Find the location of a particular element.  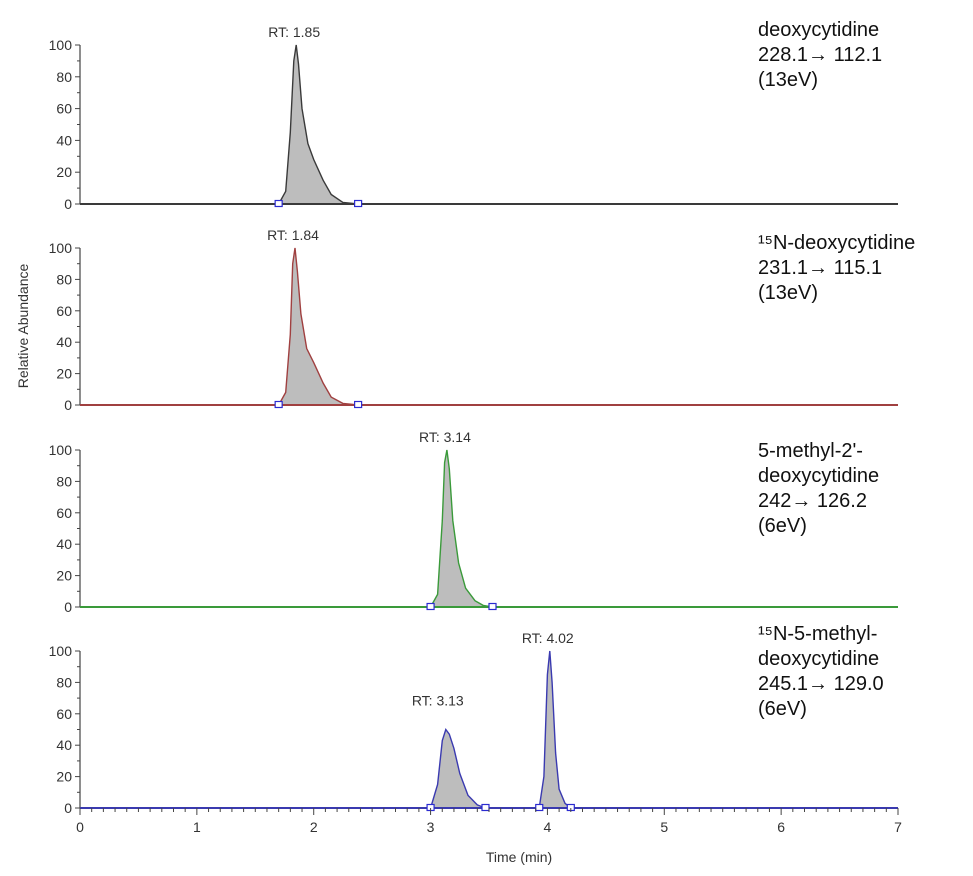

rt-label: RT: 3.13 is located at coordinates (438, 701).